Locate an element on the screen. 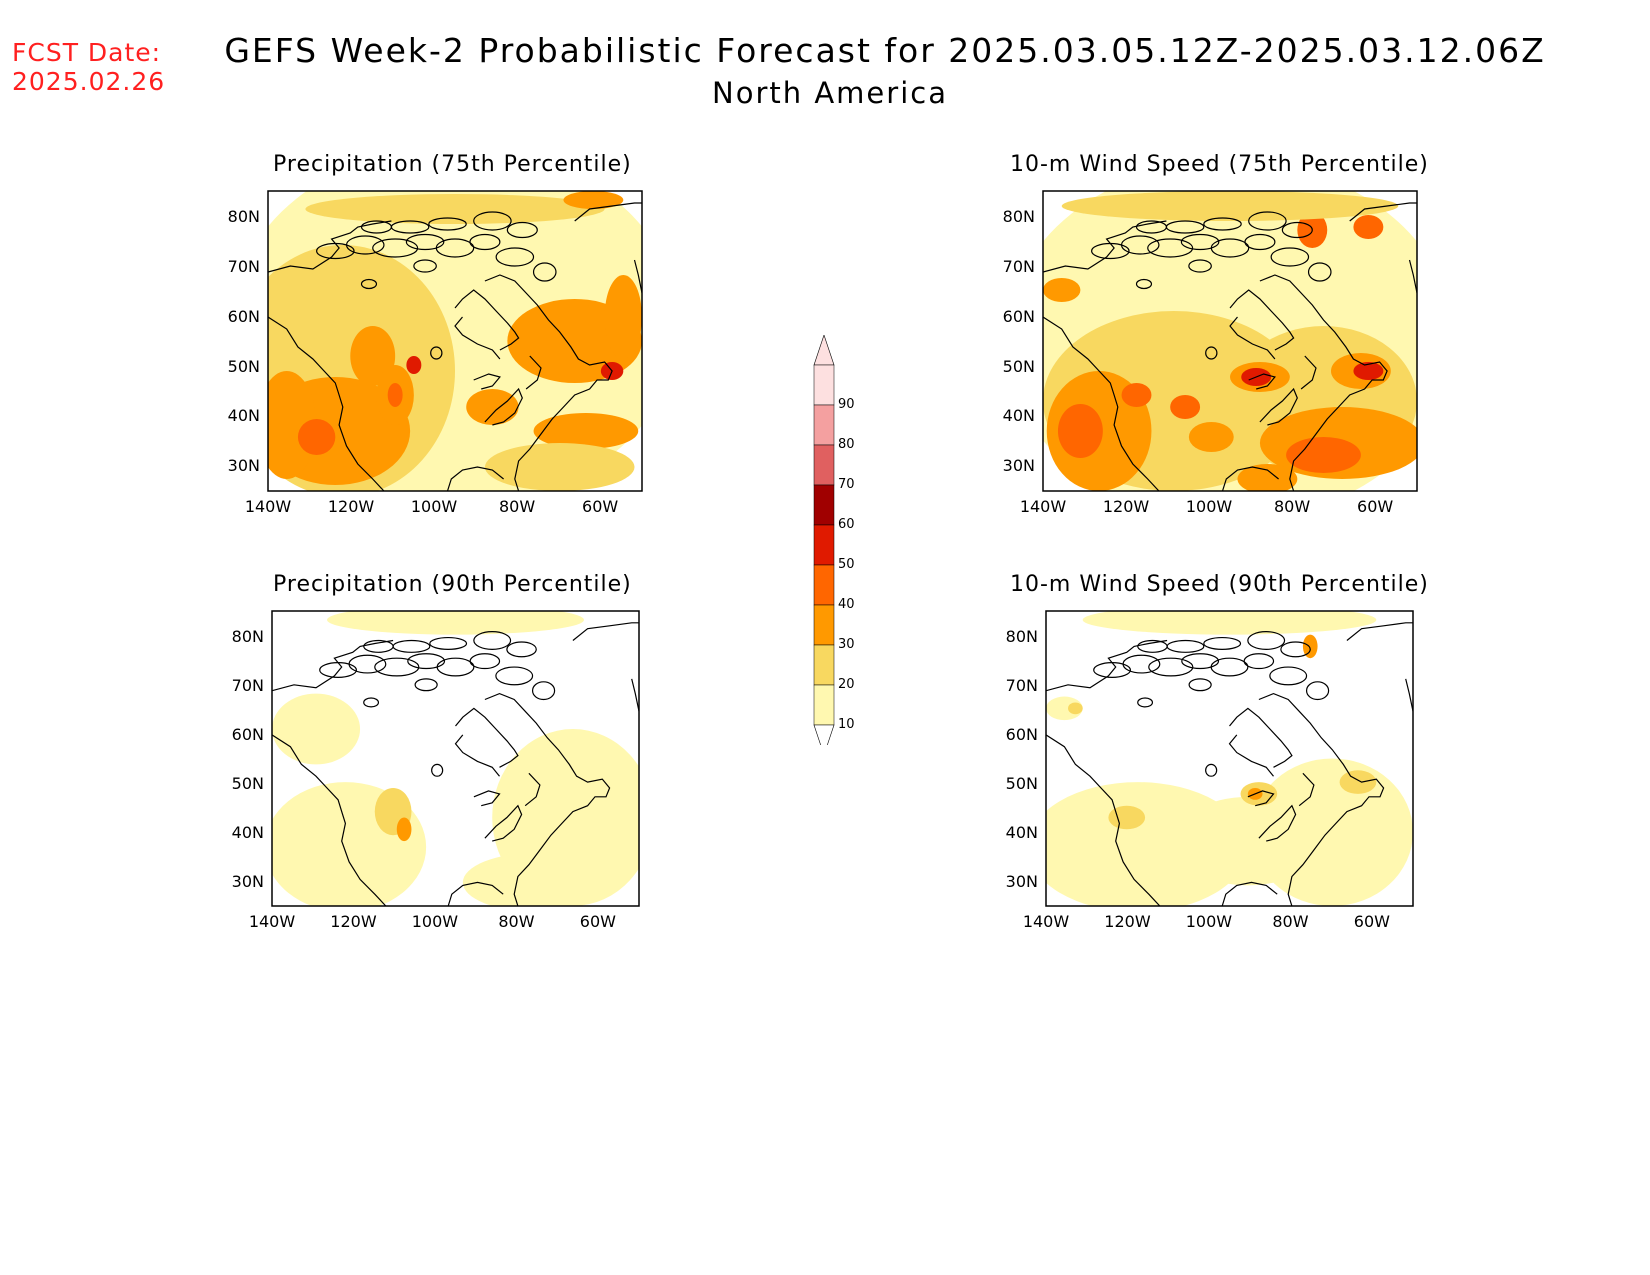  panel-title-precip-75: Precipitation (75th Percentile) is located at coordinates (452, 164).